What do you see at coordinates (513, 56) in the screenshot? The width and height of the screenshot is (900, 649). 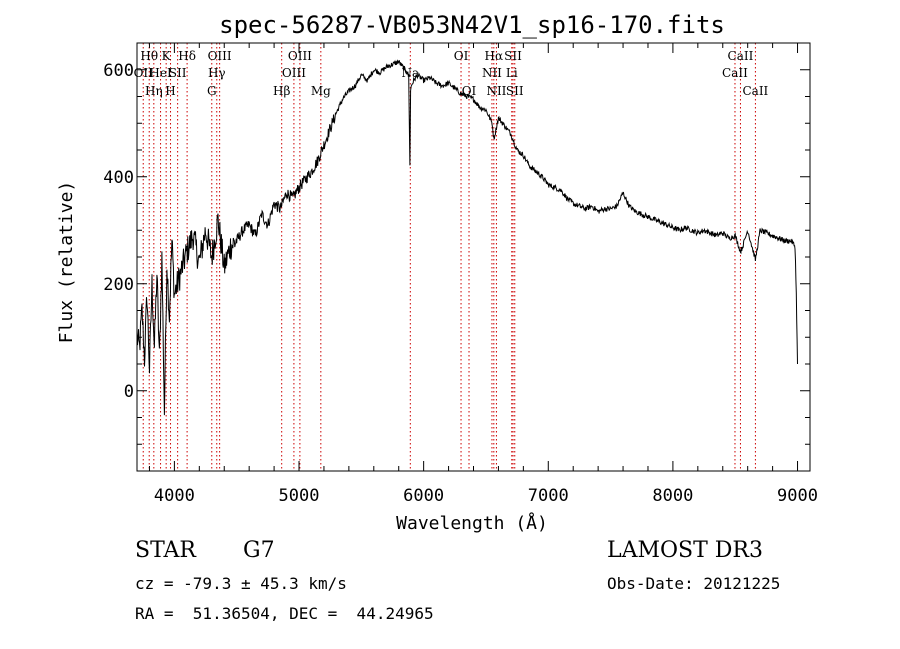 I see `line-label-22: SII` at bounding box center [513, 56].